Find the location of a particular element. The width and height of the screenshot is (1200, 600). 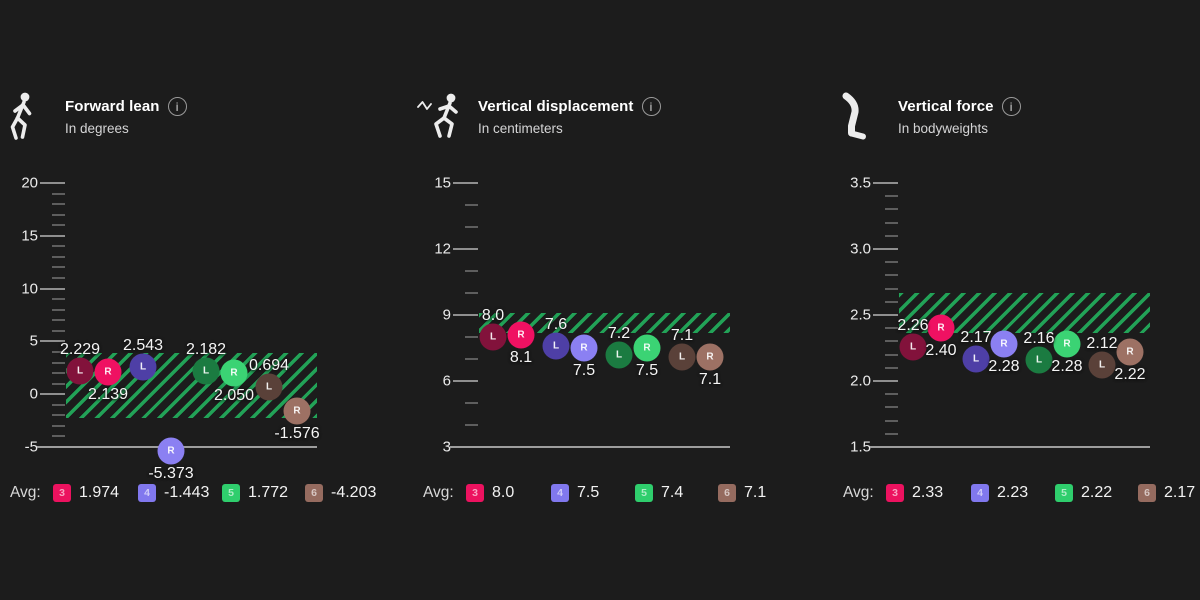

point-run3-right: R is located at coordinates (941, 328).